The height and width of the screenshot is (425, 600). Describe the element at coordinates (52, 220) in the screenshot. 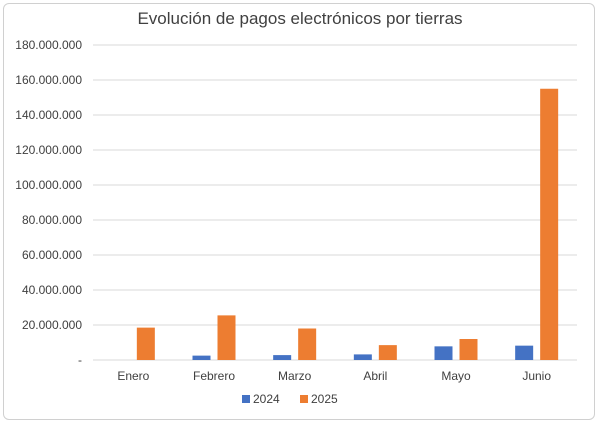

I see `y-tick-label: 80.000.000` at that location.